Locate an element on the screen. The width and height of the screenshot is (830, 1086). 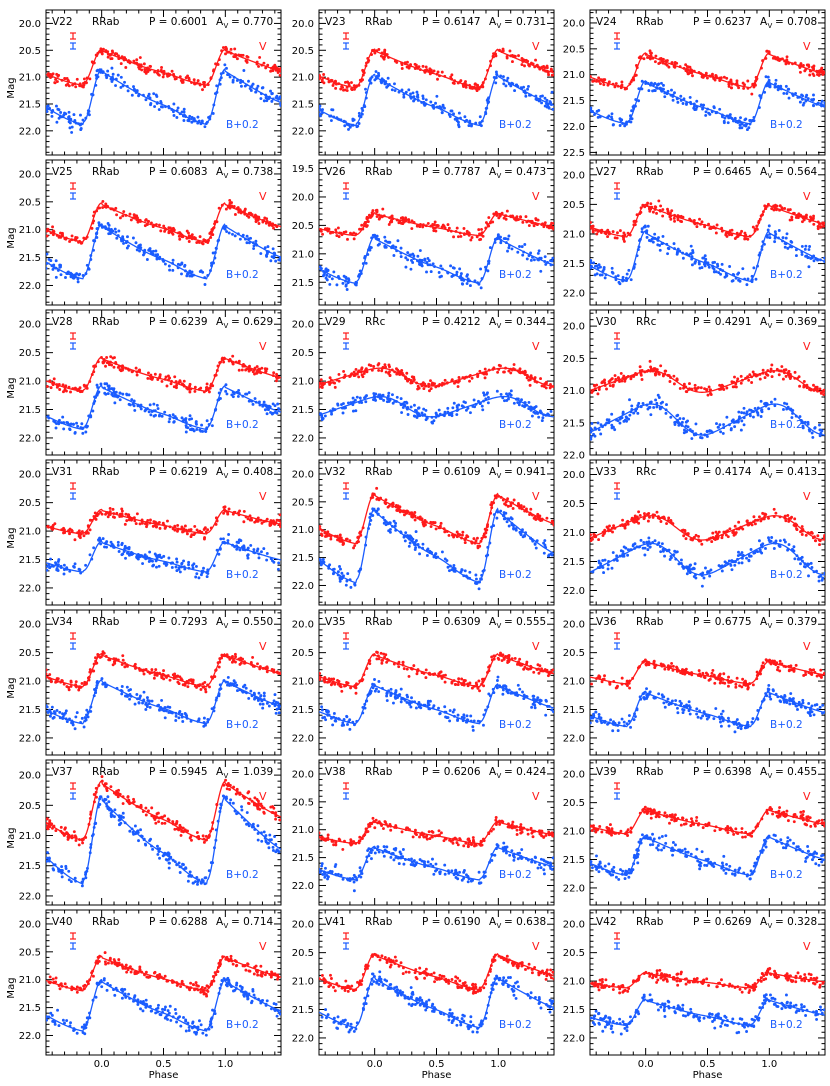
y-tick-label: 22.0 is located at coordinates (30, 438).